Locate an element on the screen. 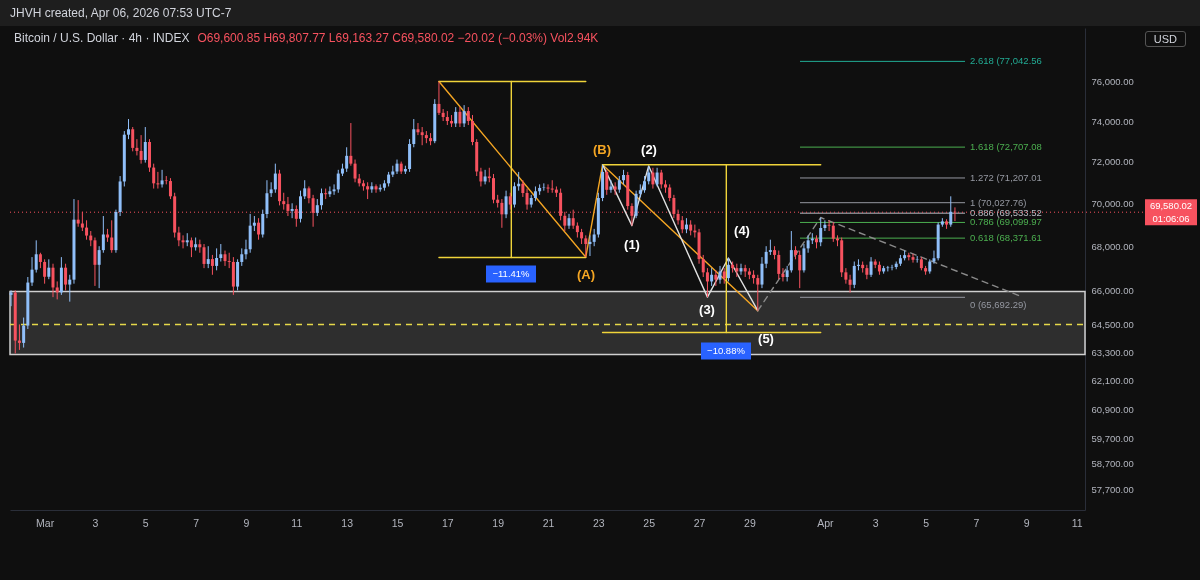  chart-title: Bitcoin / U.S. Dollar · 4h · INDEX is located at coordinates (102, 38).